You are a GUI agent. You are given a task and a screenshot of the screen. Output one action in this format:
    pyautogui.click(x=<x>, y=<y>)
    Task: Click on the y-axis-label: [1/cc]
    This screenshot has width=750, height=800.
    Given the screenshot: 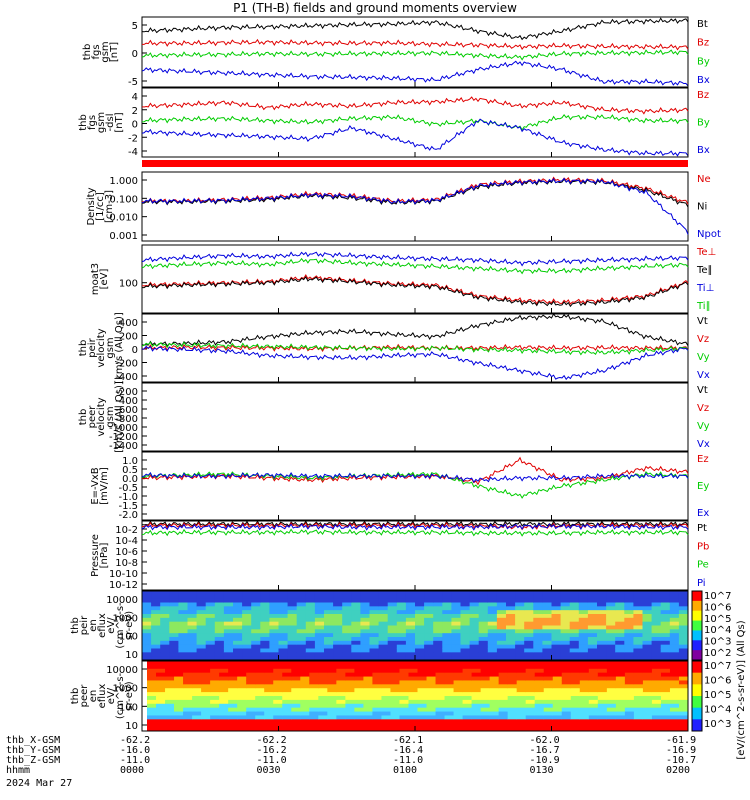 What is the action you would take?
    pyautogui.click(x=100, y=206)
    